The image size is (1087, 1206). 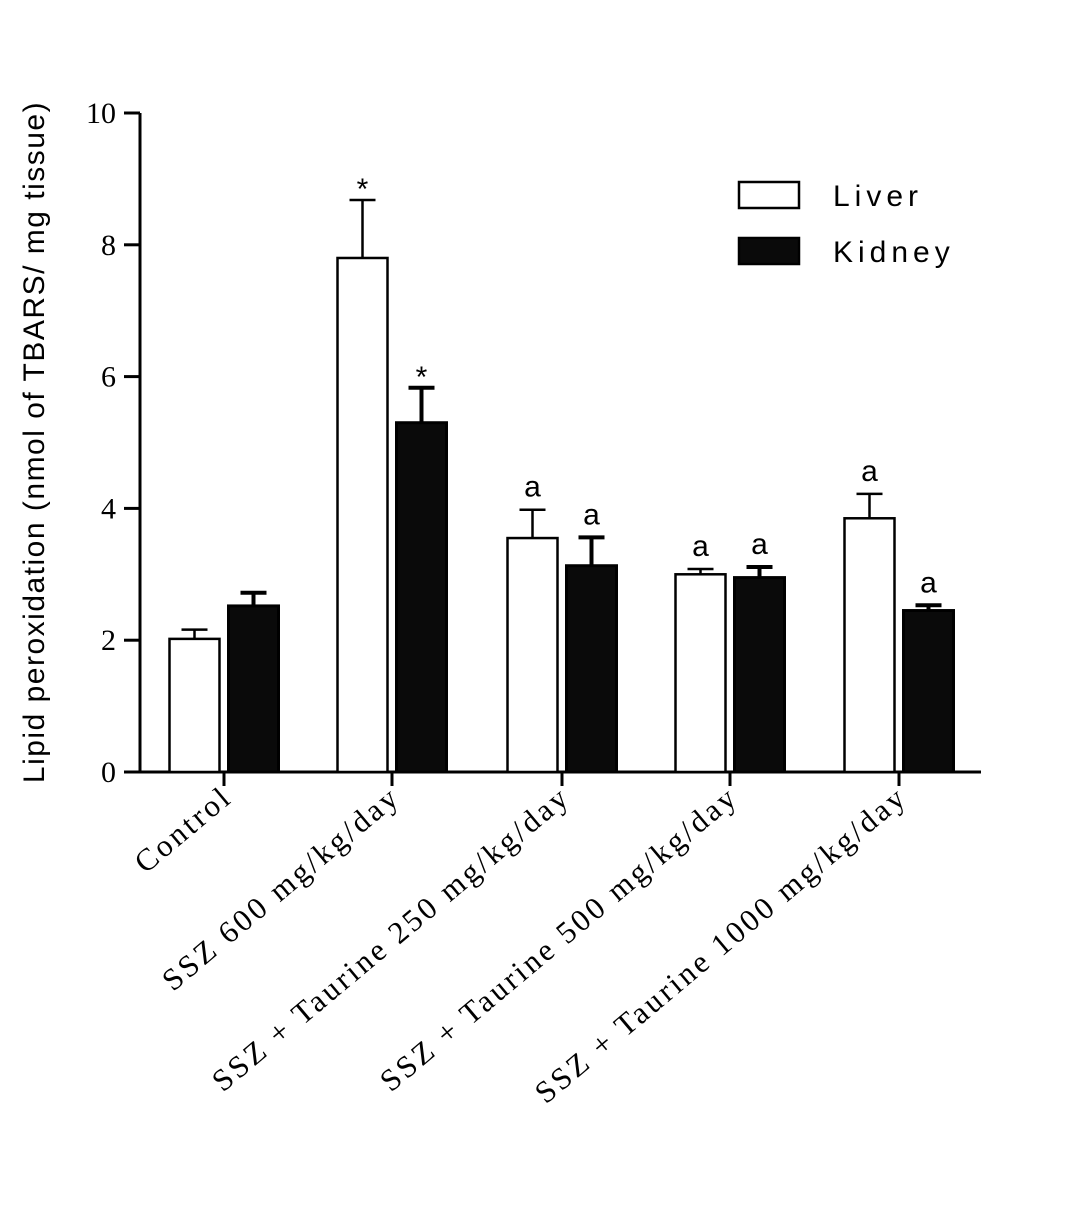 What do you see at coordinates (108, 245) in the screenshot?
I see `y-tick-label: 8` at bounding box center [108, 245].